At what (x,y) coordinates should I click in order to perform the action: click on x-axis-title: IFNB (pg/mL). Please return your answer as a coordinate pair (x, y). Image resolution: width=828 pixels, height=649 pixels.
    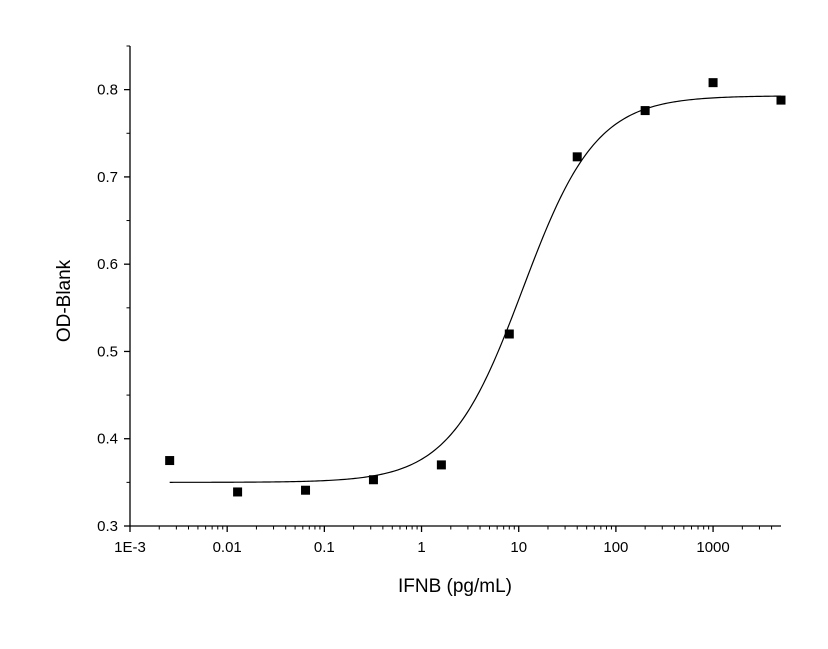
    Looking at the image, I should click on (455, 586).